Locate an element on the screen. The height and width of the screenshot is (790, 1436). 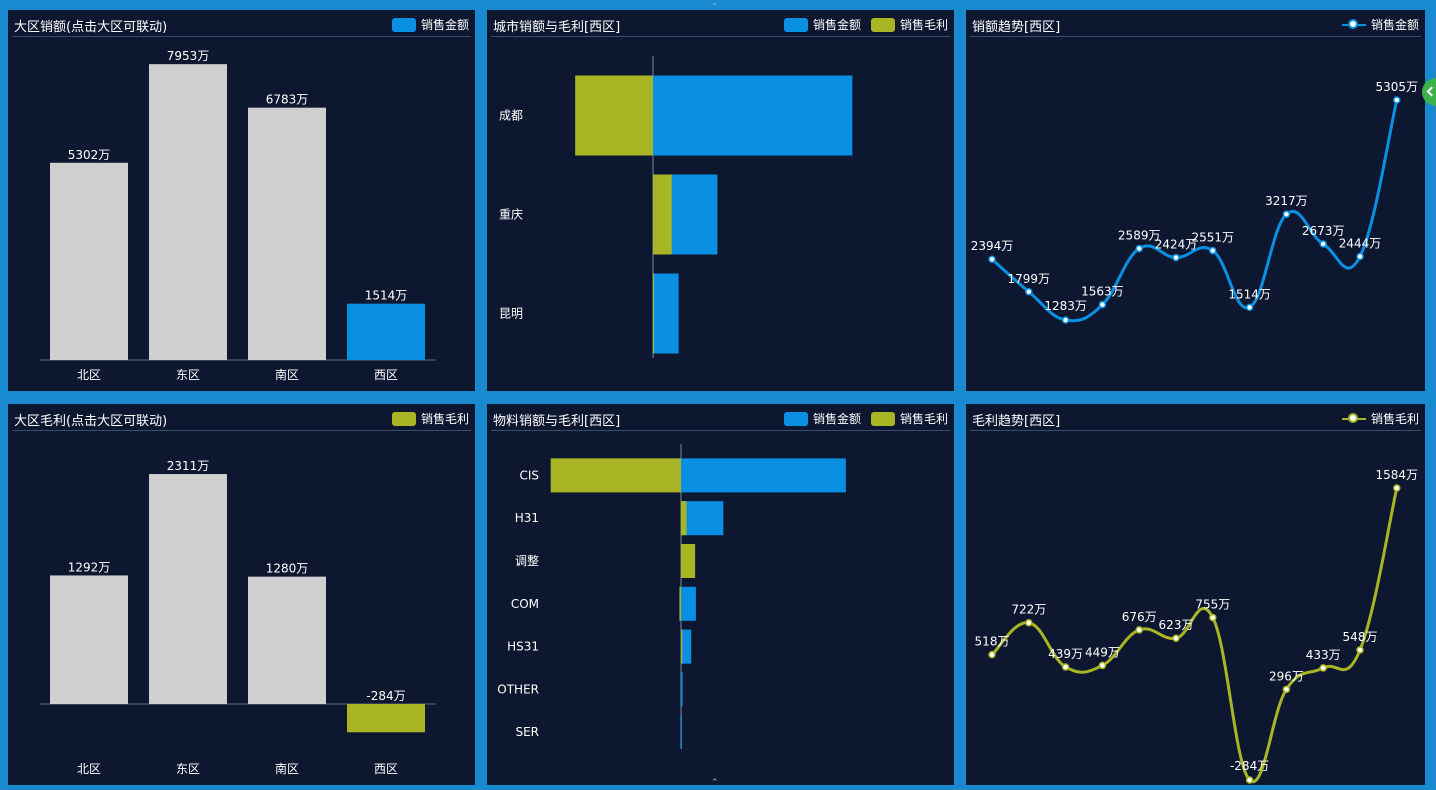
data-label: 2444万 is located at coordinates (1360, 243).